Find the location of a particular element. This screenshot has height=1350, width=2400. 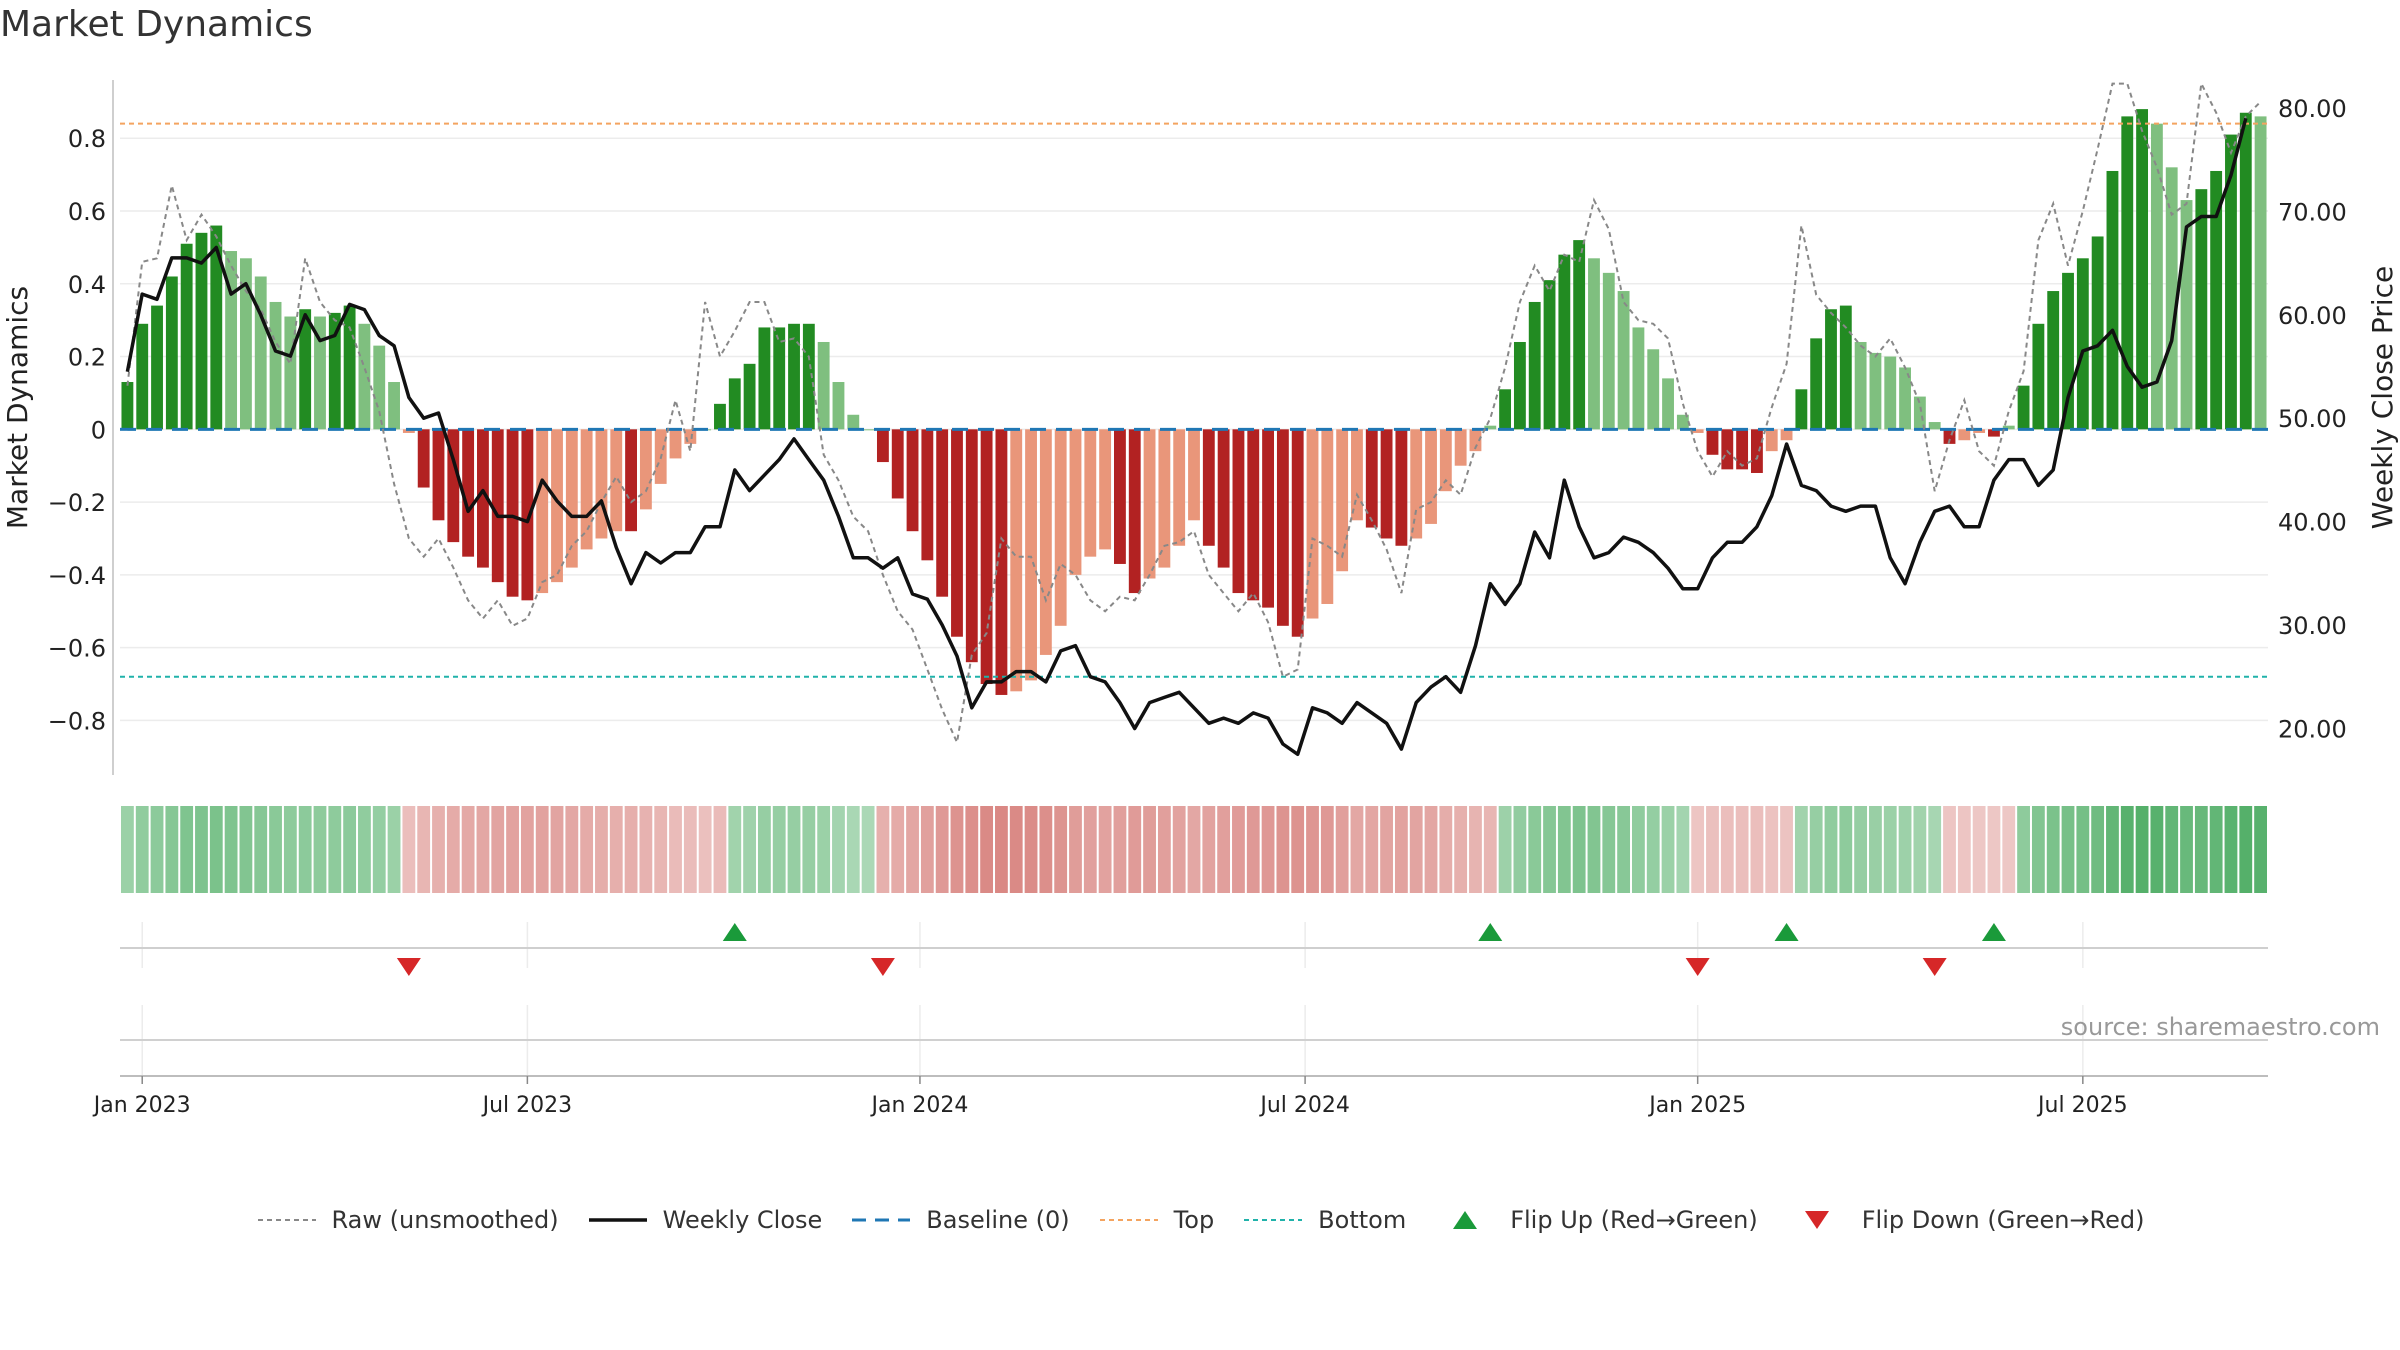

right-tick-label: 70.00 is located at coordinates (2312, 212).